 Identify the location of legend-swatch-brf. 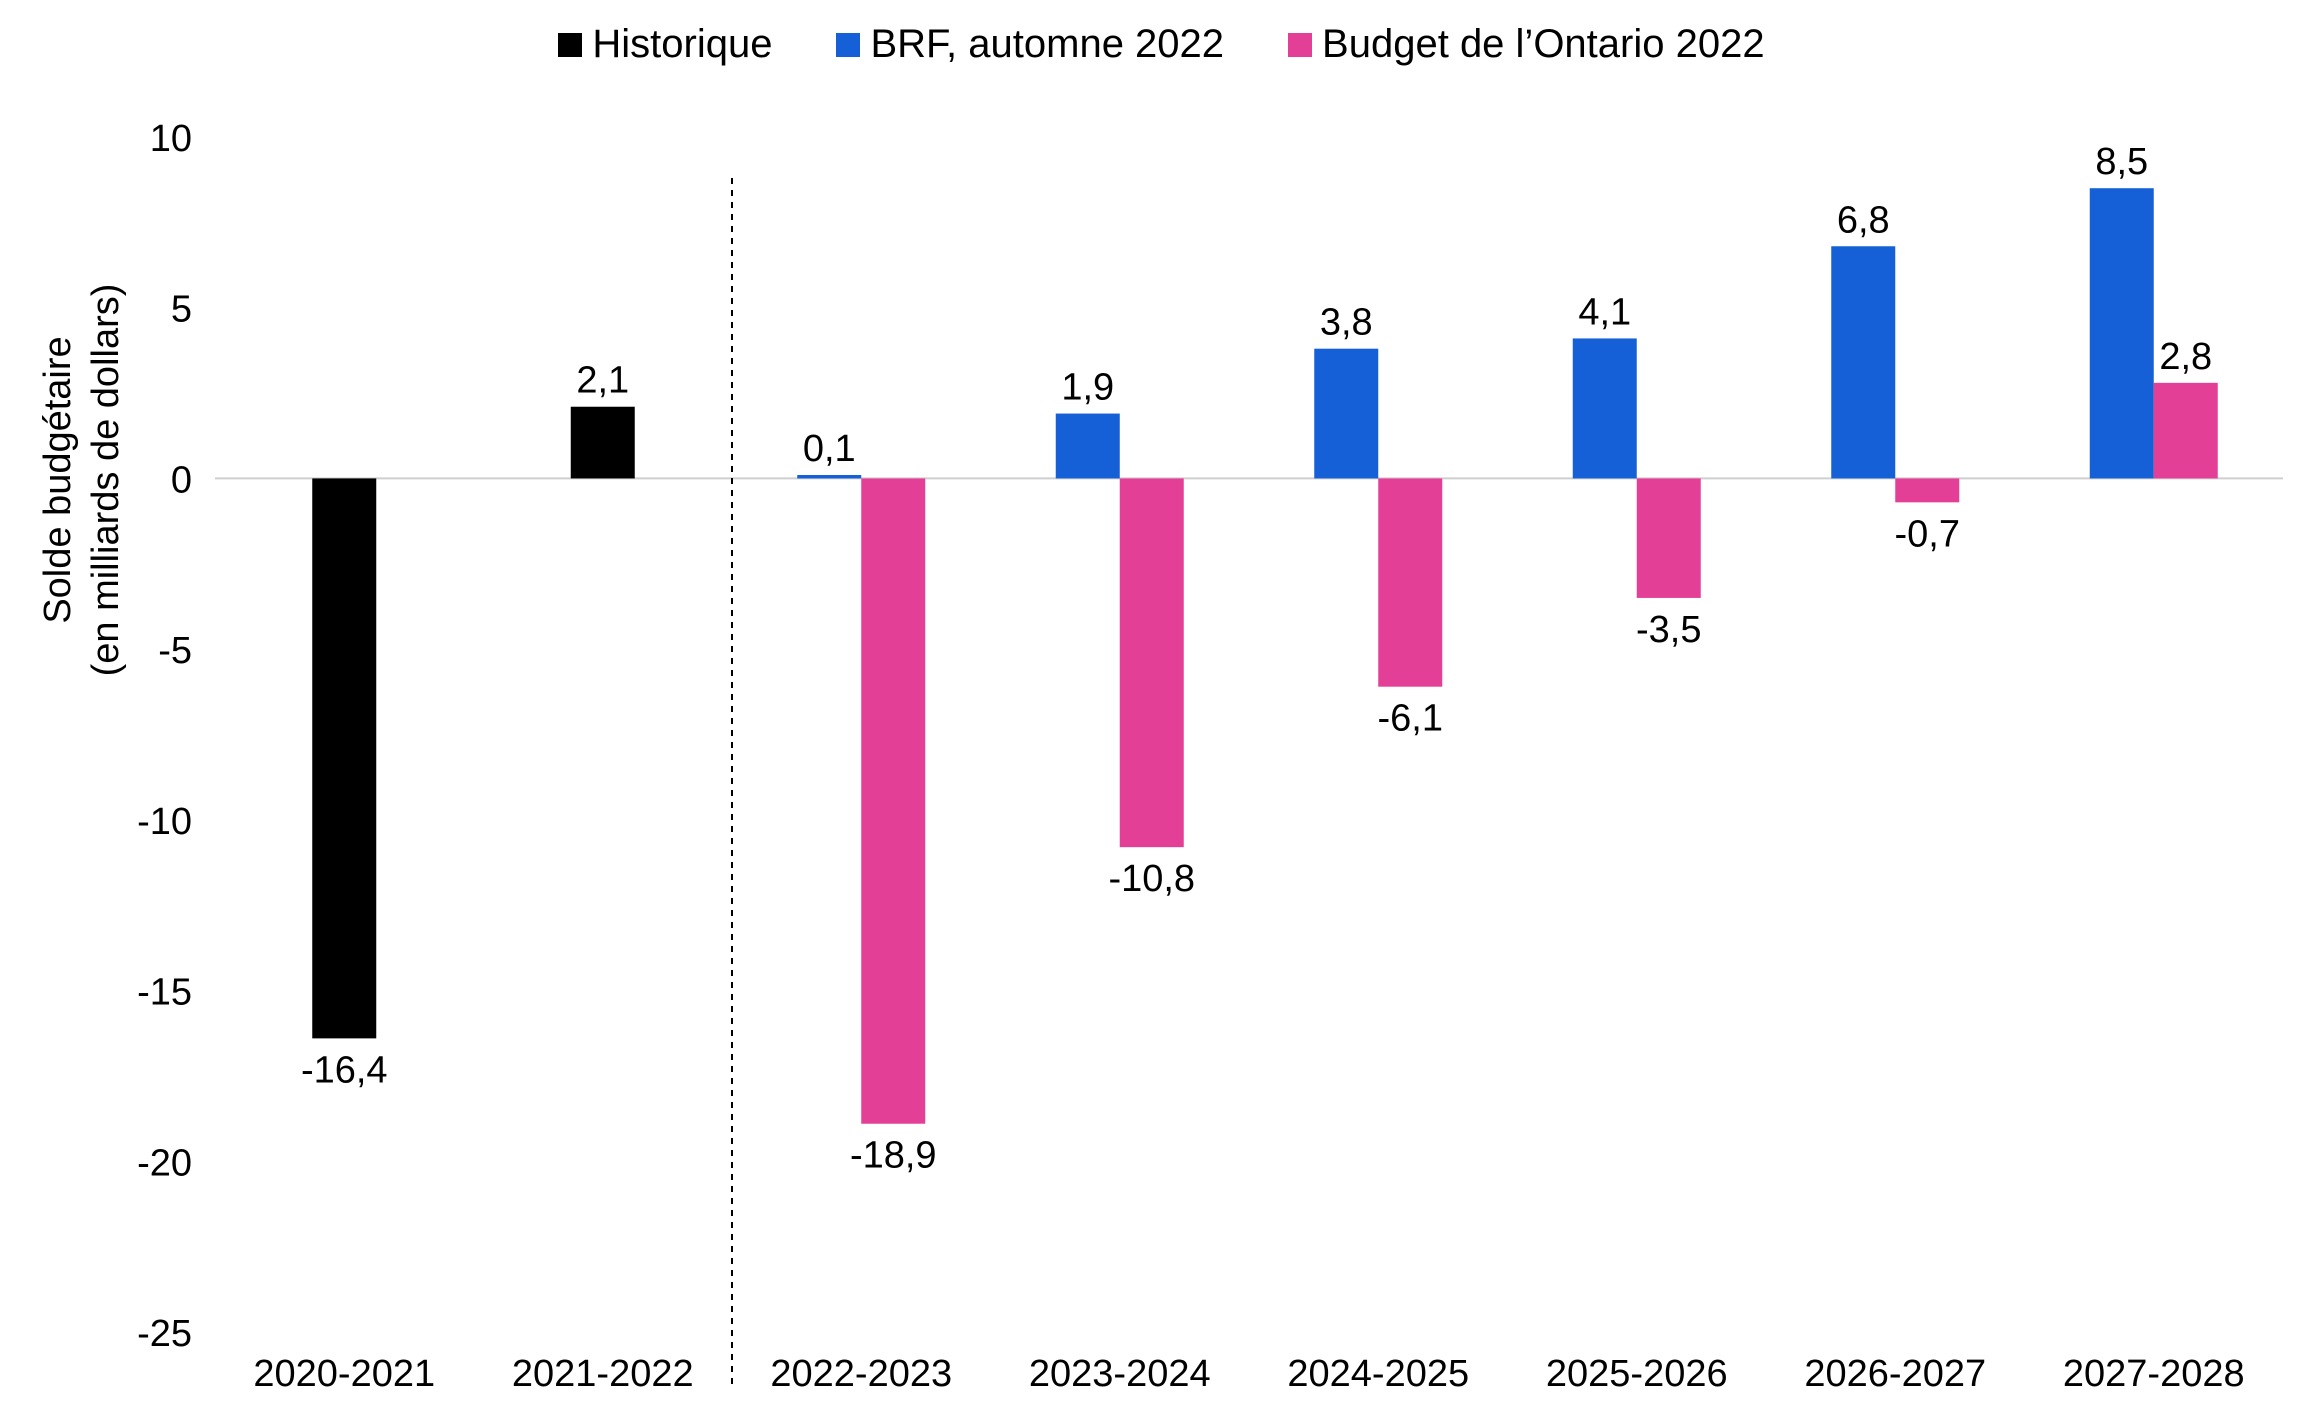
(848, 44).